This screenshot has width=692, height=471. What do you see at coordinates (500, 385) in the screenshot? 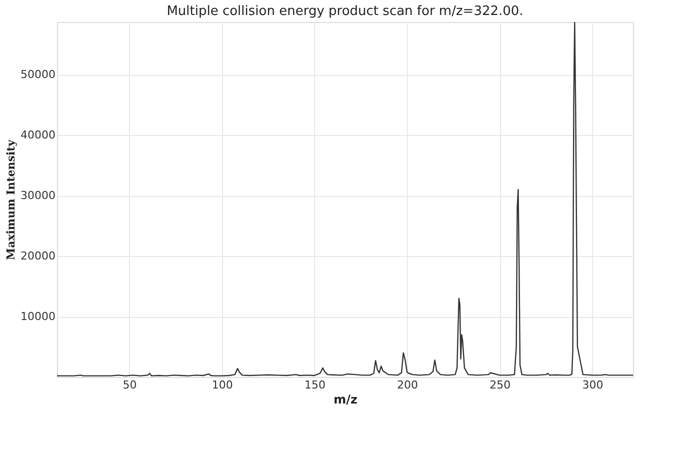
I see `x-tick-label: 250` at bounding box center [500, 385].